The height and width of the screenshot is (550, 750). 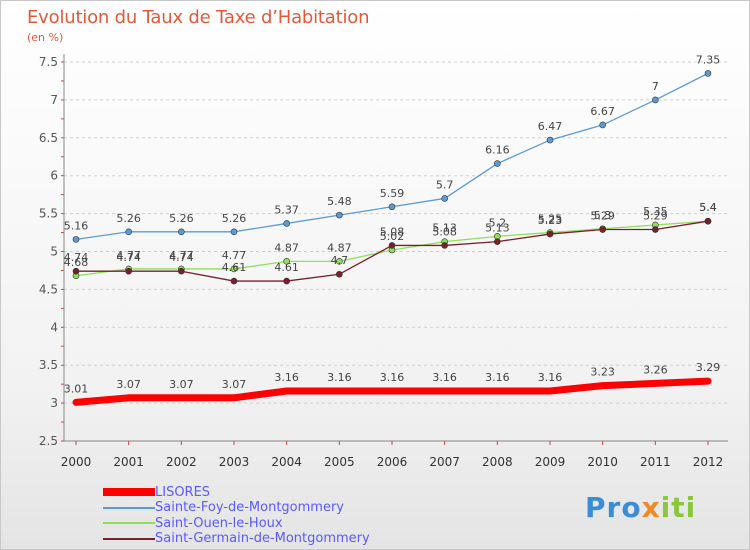 I want to click on y-tick-label: 6.5, so click(x=48, y=138).